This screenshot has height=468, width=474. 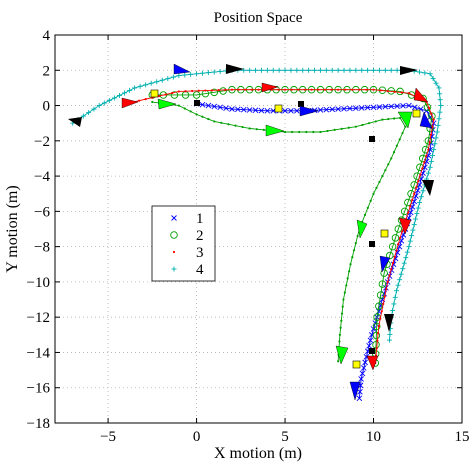 I want to click on x-axis-label: X motion (m), so click(x=258, y=453).